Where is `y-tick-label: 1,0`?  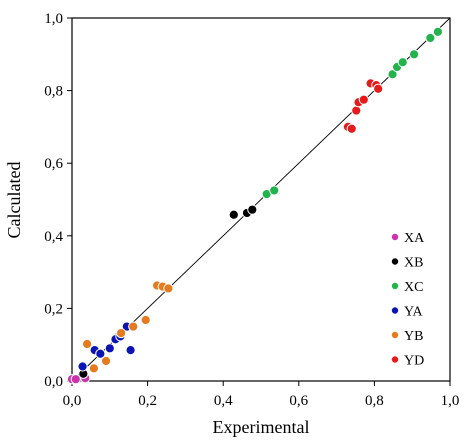 y-tick-label: 1,0 is located at coordinates (53, 19).